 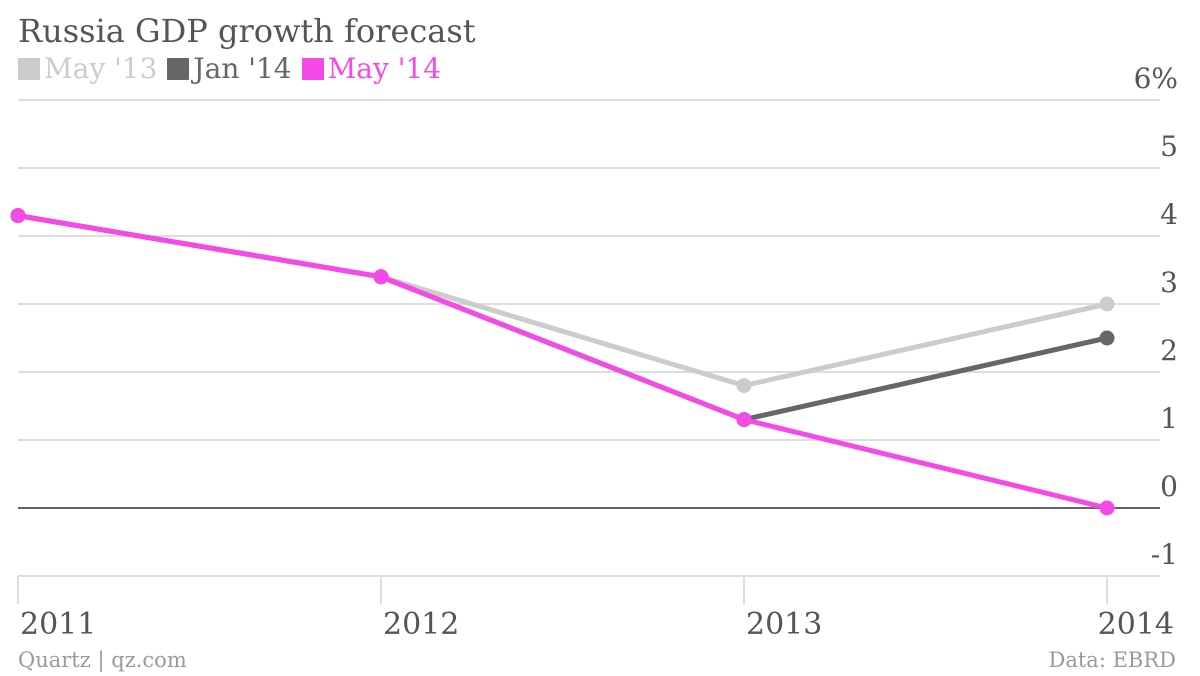 I want to click on x-tick-label: 2013, so click(x=784, y=624).